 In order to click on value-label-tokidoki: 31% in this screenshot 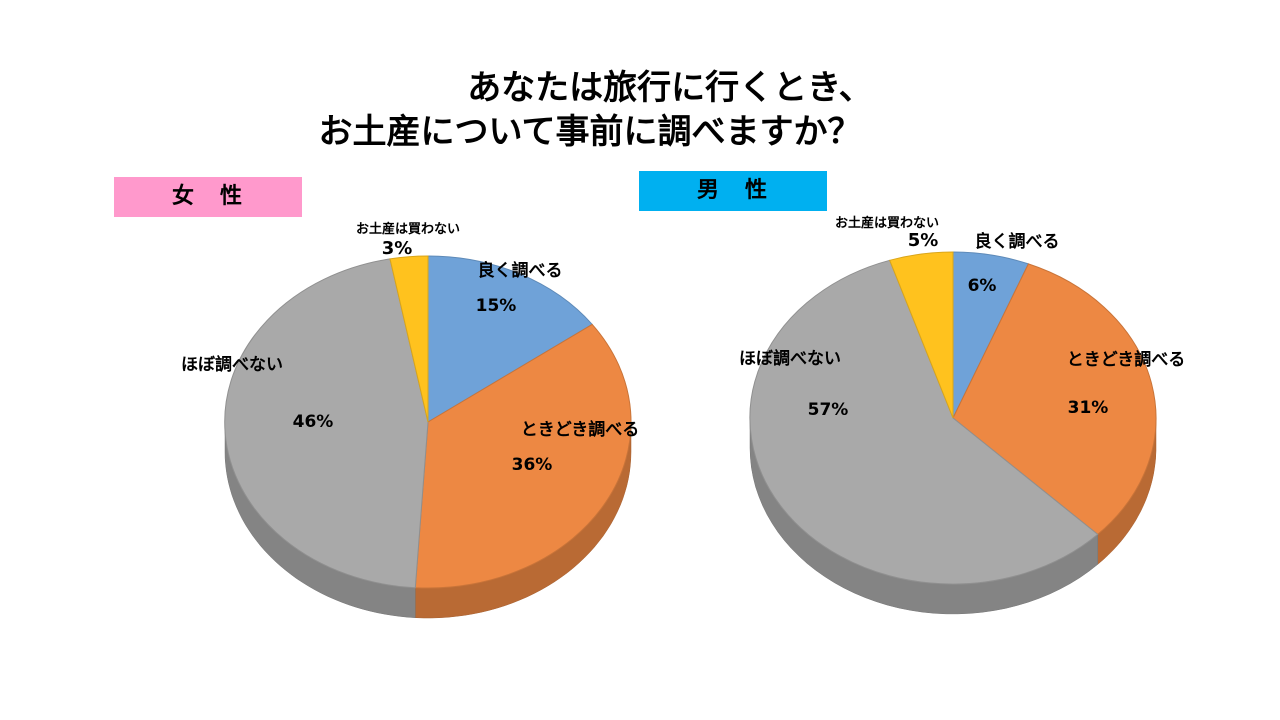, I will do `click(1088, 408)`.